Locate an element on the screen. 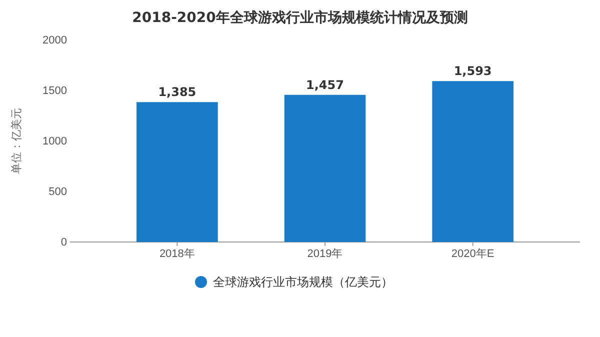  y-tick-label: 2000 is located at coordinates (54, 40).